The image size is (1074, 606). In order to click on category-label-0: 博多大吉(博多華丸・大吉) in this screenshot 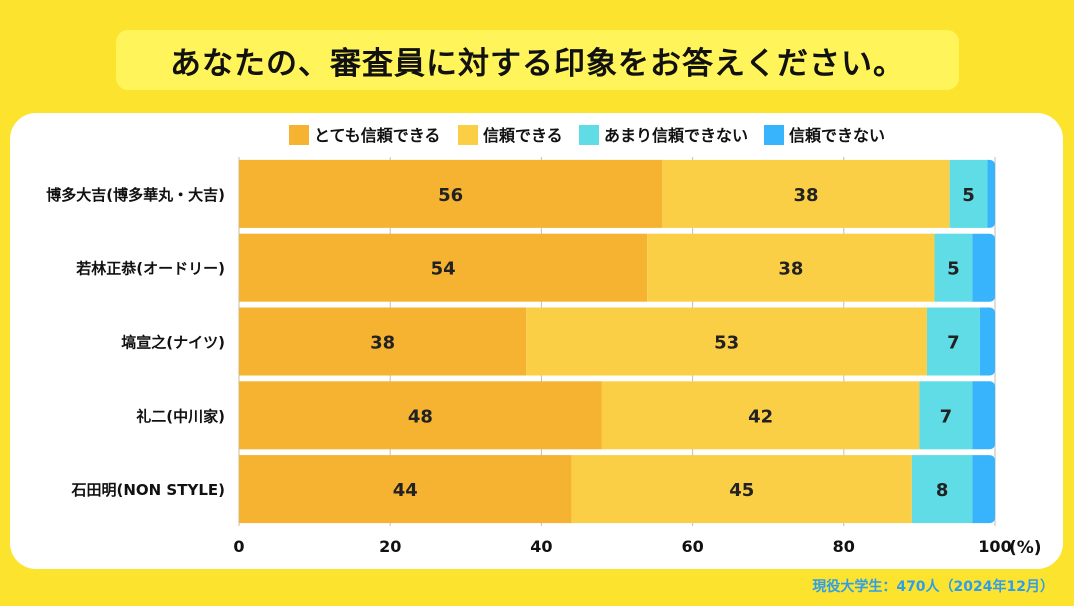, I will do `click(135, 195)`.